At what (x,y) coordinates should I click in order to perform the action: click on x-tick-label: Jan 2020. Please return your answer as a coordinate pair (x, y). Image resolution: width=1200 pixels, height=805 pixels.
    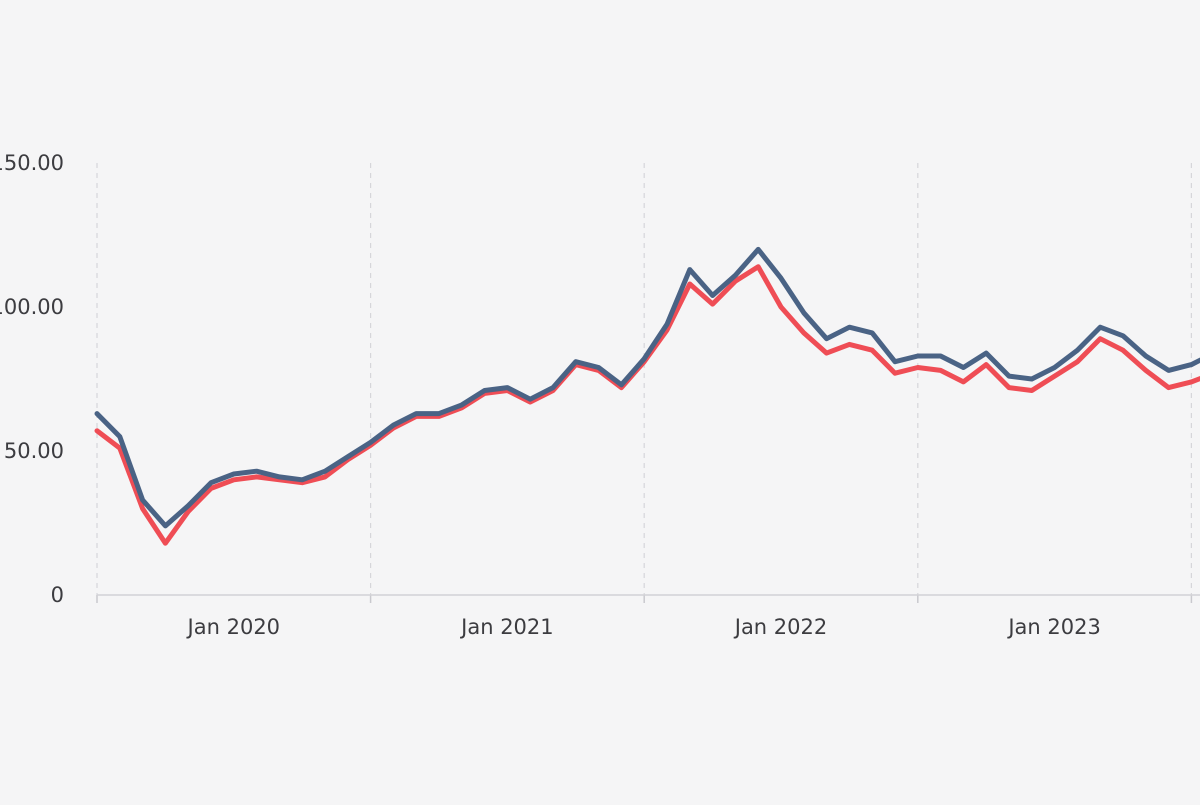
    Looking at the image, I should click on (233, 627).